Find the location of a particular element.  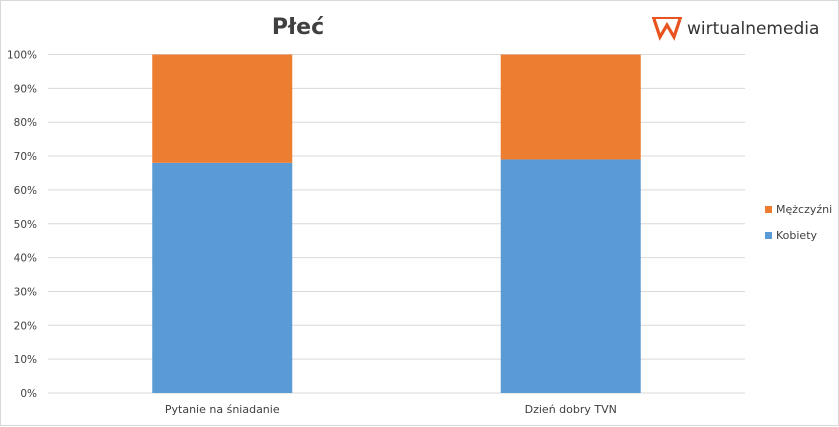

y-tick-label: 80% is located at coordinates (25, 123).